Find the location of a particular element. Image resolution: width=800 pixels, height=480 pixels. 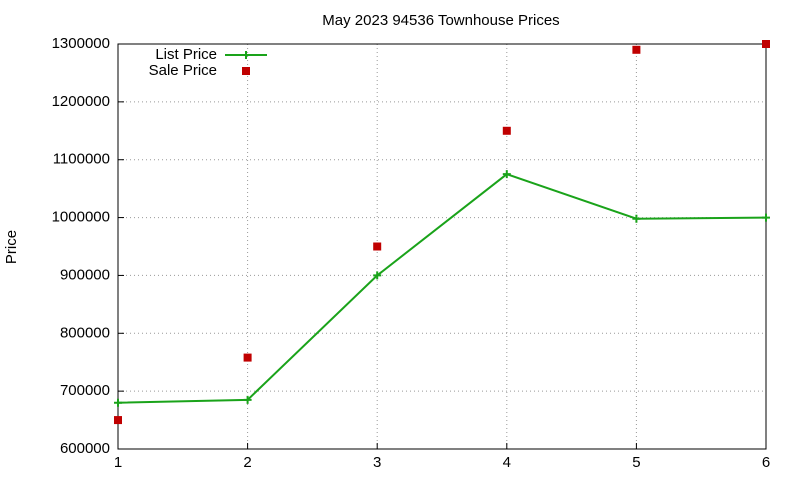

legend-label: List Price is located at coordinates (186, 54).